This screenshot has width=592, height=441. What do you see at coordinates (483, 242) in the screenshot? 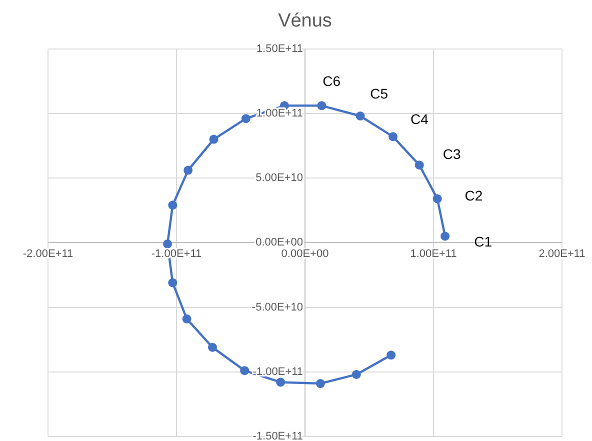
I see `annotation: C1` at bounding box center [483, 242].